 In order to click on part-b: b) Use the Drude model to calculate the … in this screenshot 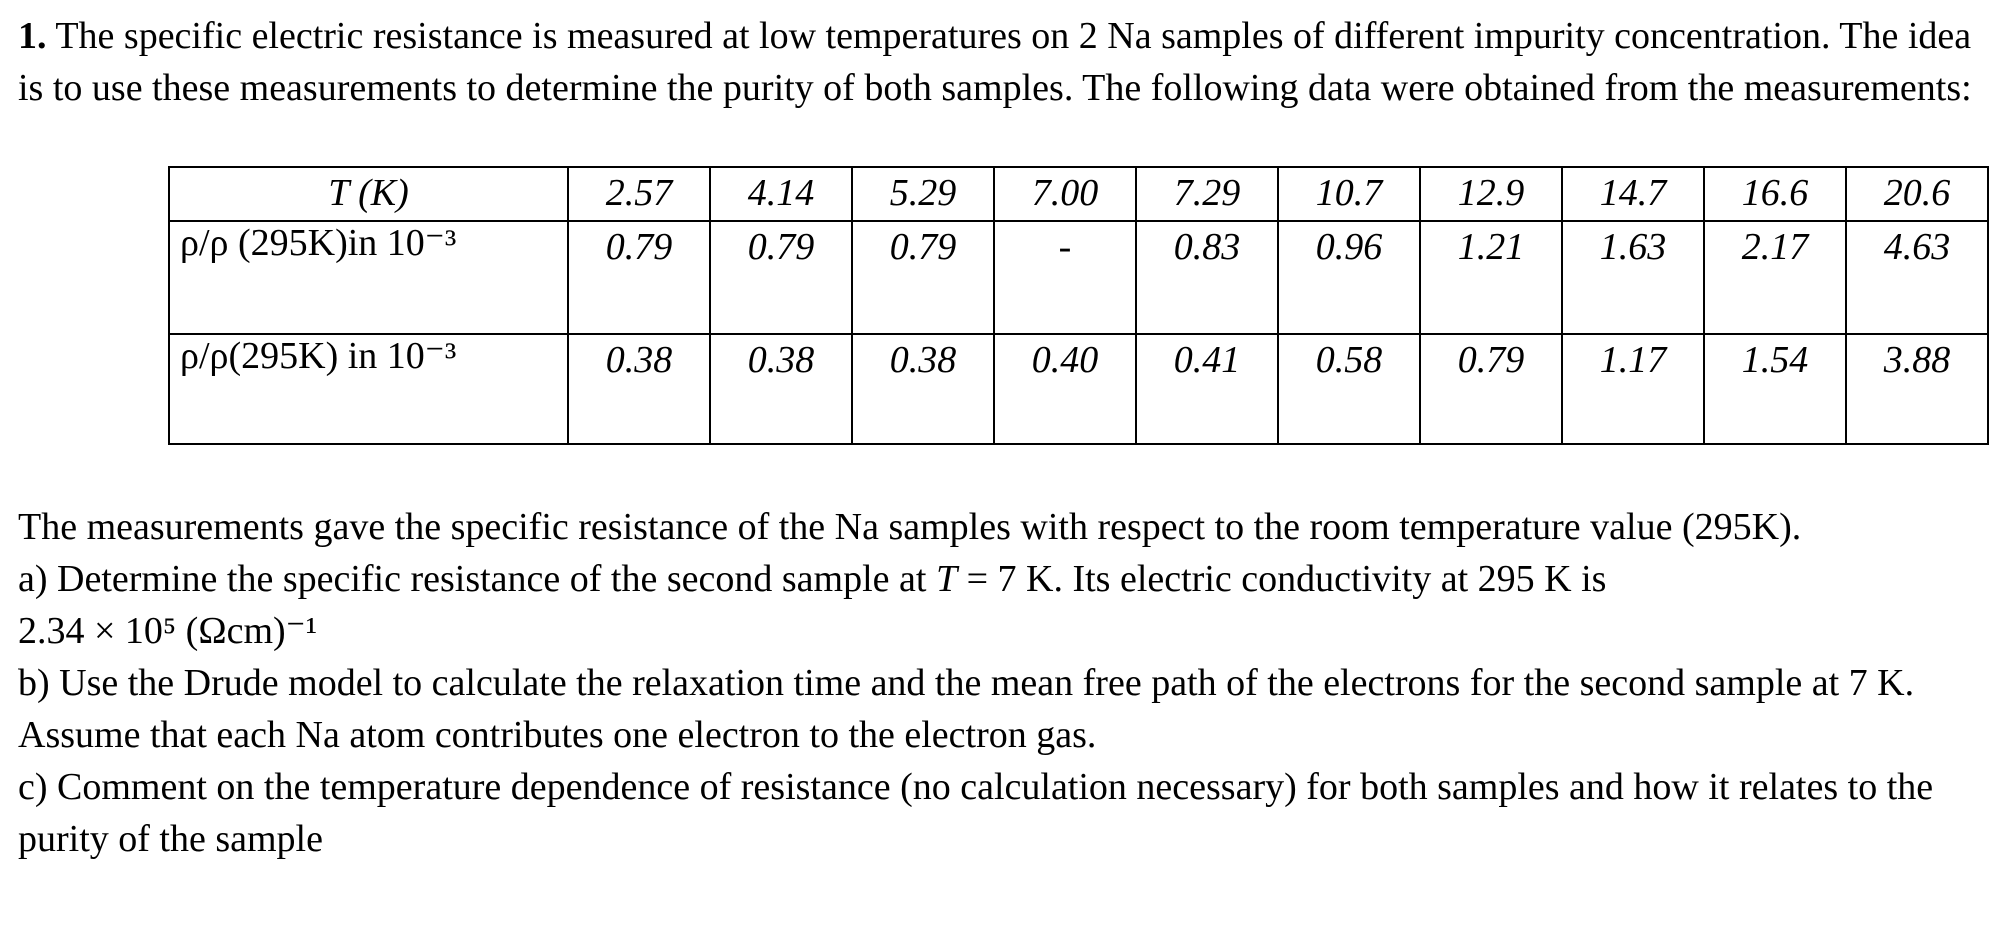, I will do `click(966, 709)`.